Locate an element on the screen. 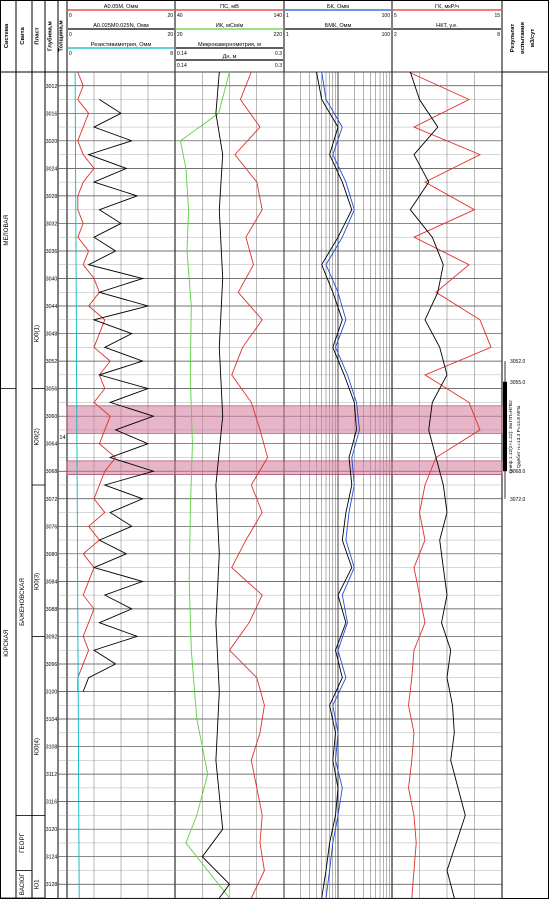  depth-tick-label: 3016 is located at coordinates (52, 114).